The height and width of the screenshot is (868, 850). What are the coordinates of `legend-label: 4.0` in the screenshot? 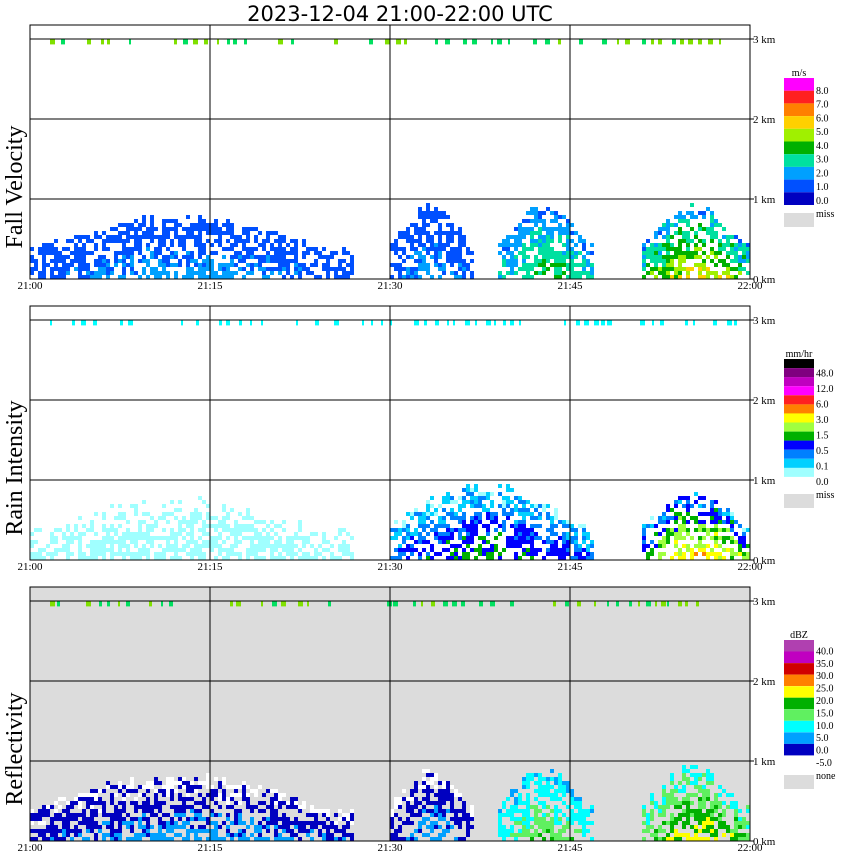 It's located at (822, 146).